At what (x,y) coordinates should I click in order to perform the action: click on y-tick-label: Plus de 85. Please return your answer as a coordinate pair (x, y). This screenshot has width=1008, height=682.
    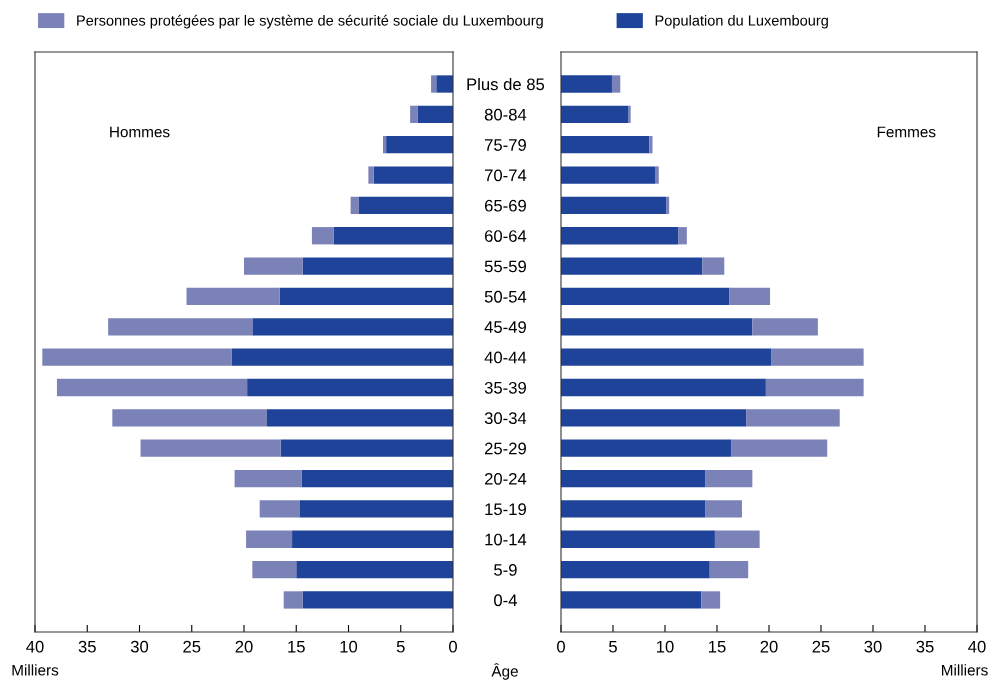
    Looking at the image, I should click on (506, 84).